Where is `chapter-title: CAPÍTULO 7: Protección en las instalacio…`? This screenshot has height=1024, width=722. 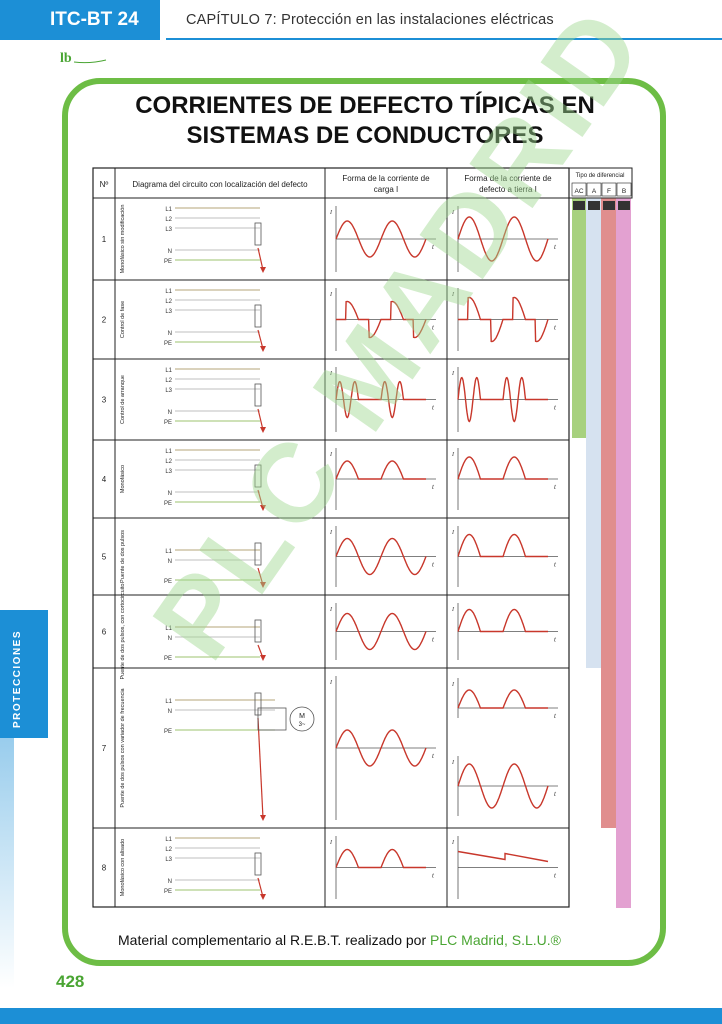
chapter-title: CAPÍTULO 7: Protección en las instalacio… is located at coordinates (370, 20).